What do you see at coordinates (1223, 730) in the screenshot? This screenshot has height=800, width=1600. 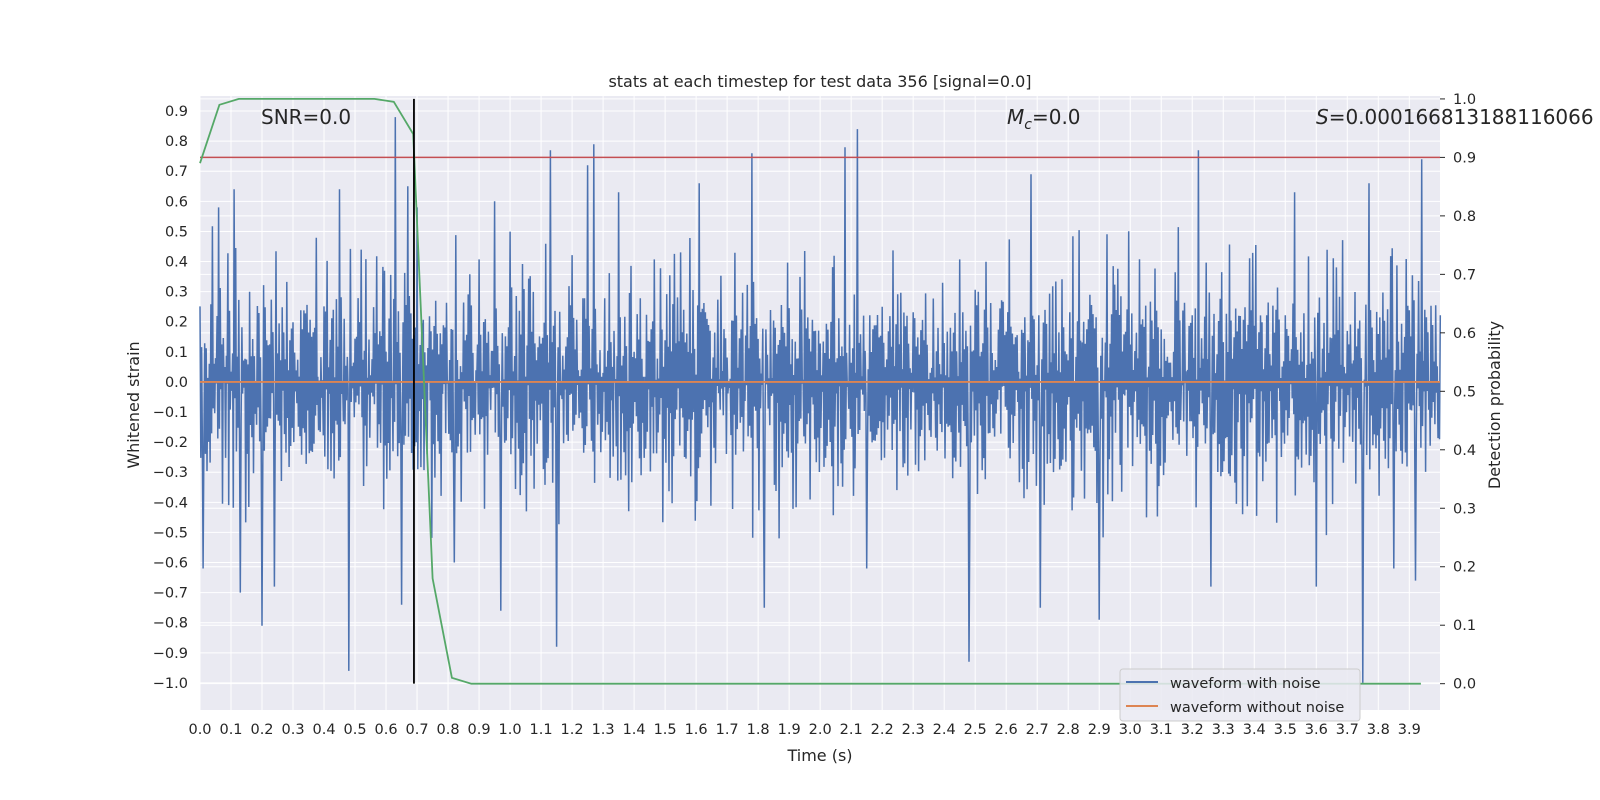 I see `x-tick-label: 3.3` at bounding box center [1223, 730].